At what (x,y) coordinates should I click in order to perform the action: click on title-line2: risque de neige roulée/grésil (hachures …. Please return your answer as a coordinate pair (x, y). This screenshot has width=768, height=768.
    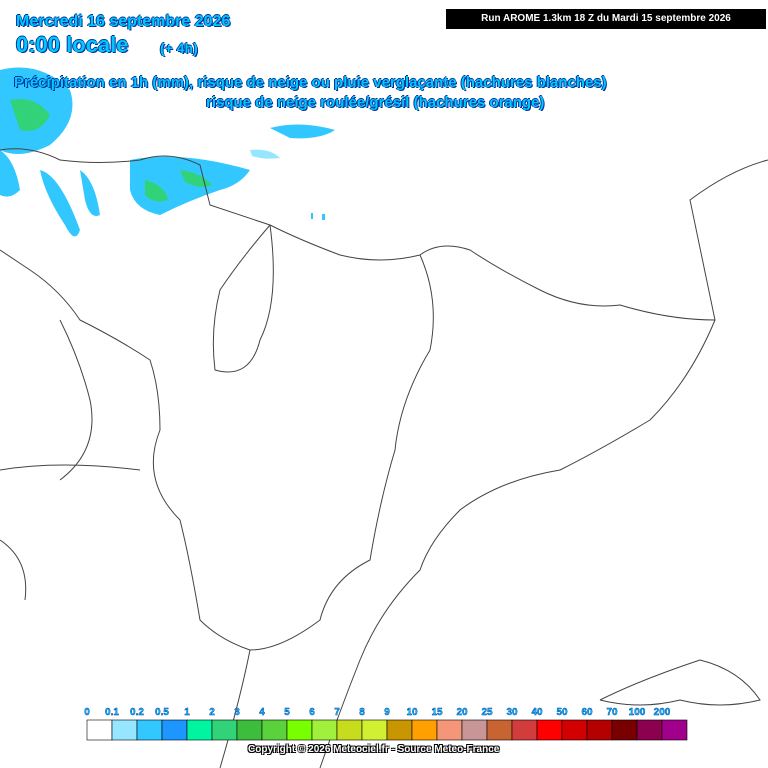
    Looking at the image, I should click on (375, 102).